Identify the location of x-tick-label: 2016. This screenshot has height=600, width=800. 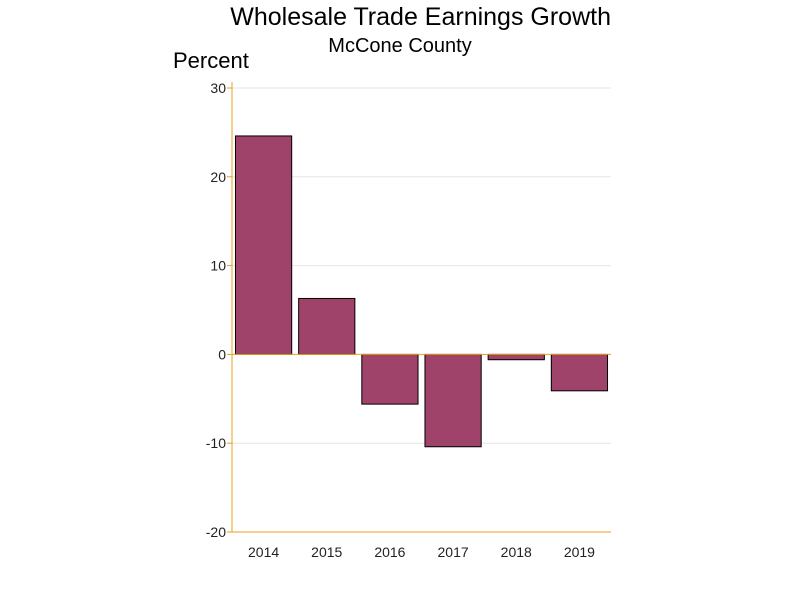
(389, 552).